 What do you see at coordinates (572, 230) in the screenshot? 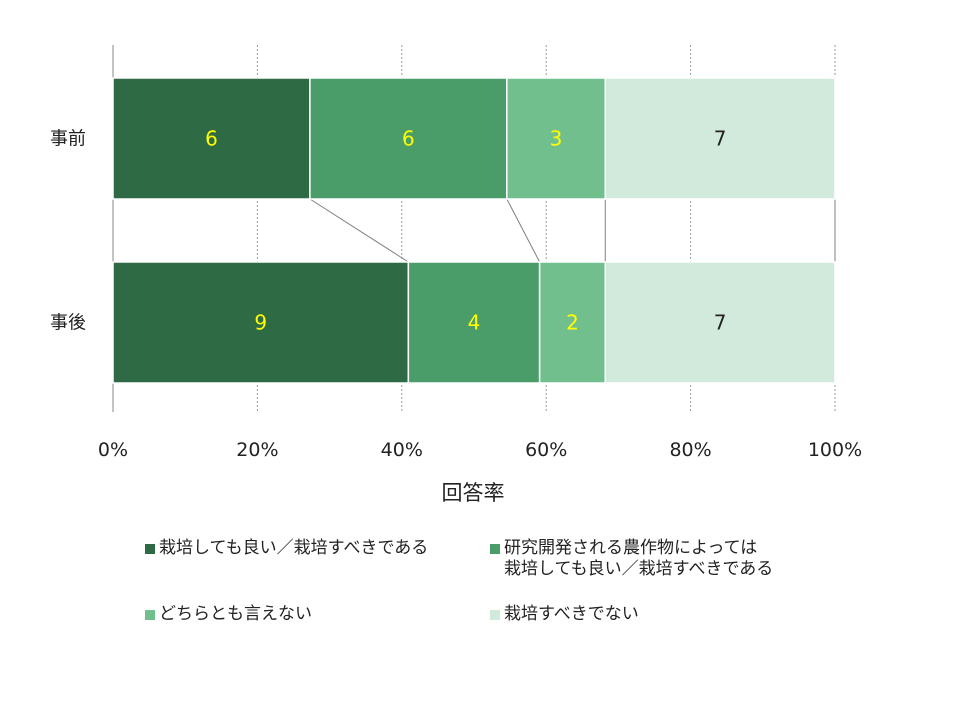
I see `series-lines` at bounding box center [572, 230].